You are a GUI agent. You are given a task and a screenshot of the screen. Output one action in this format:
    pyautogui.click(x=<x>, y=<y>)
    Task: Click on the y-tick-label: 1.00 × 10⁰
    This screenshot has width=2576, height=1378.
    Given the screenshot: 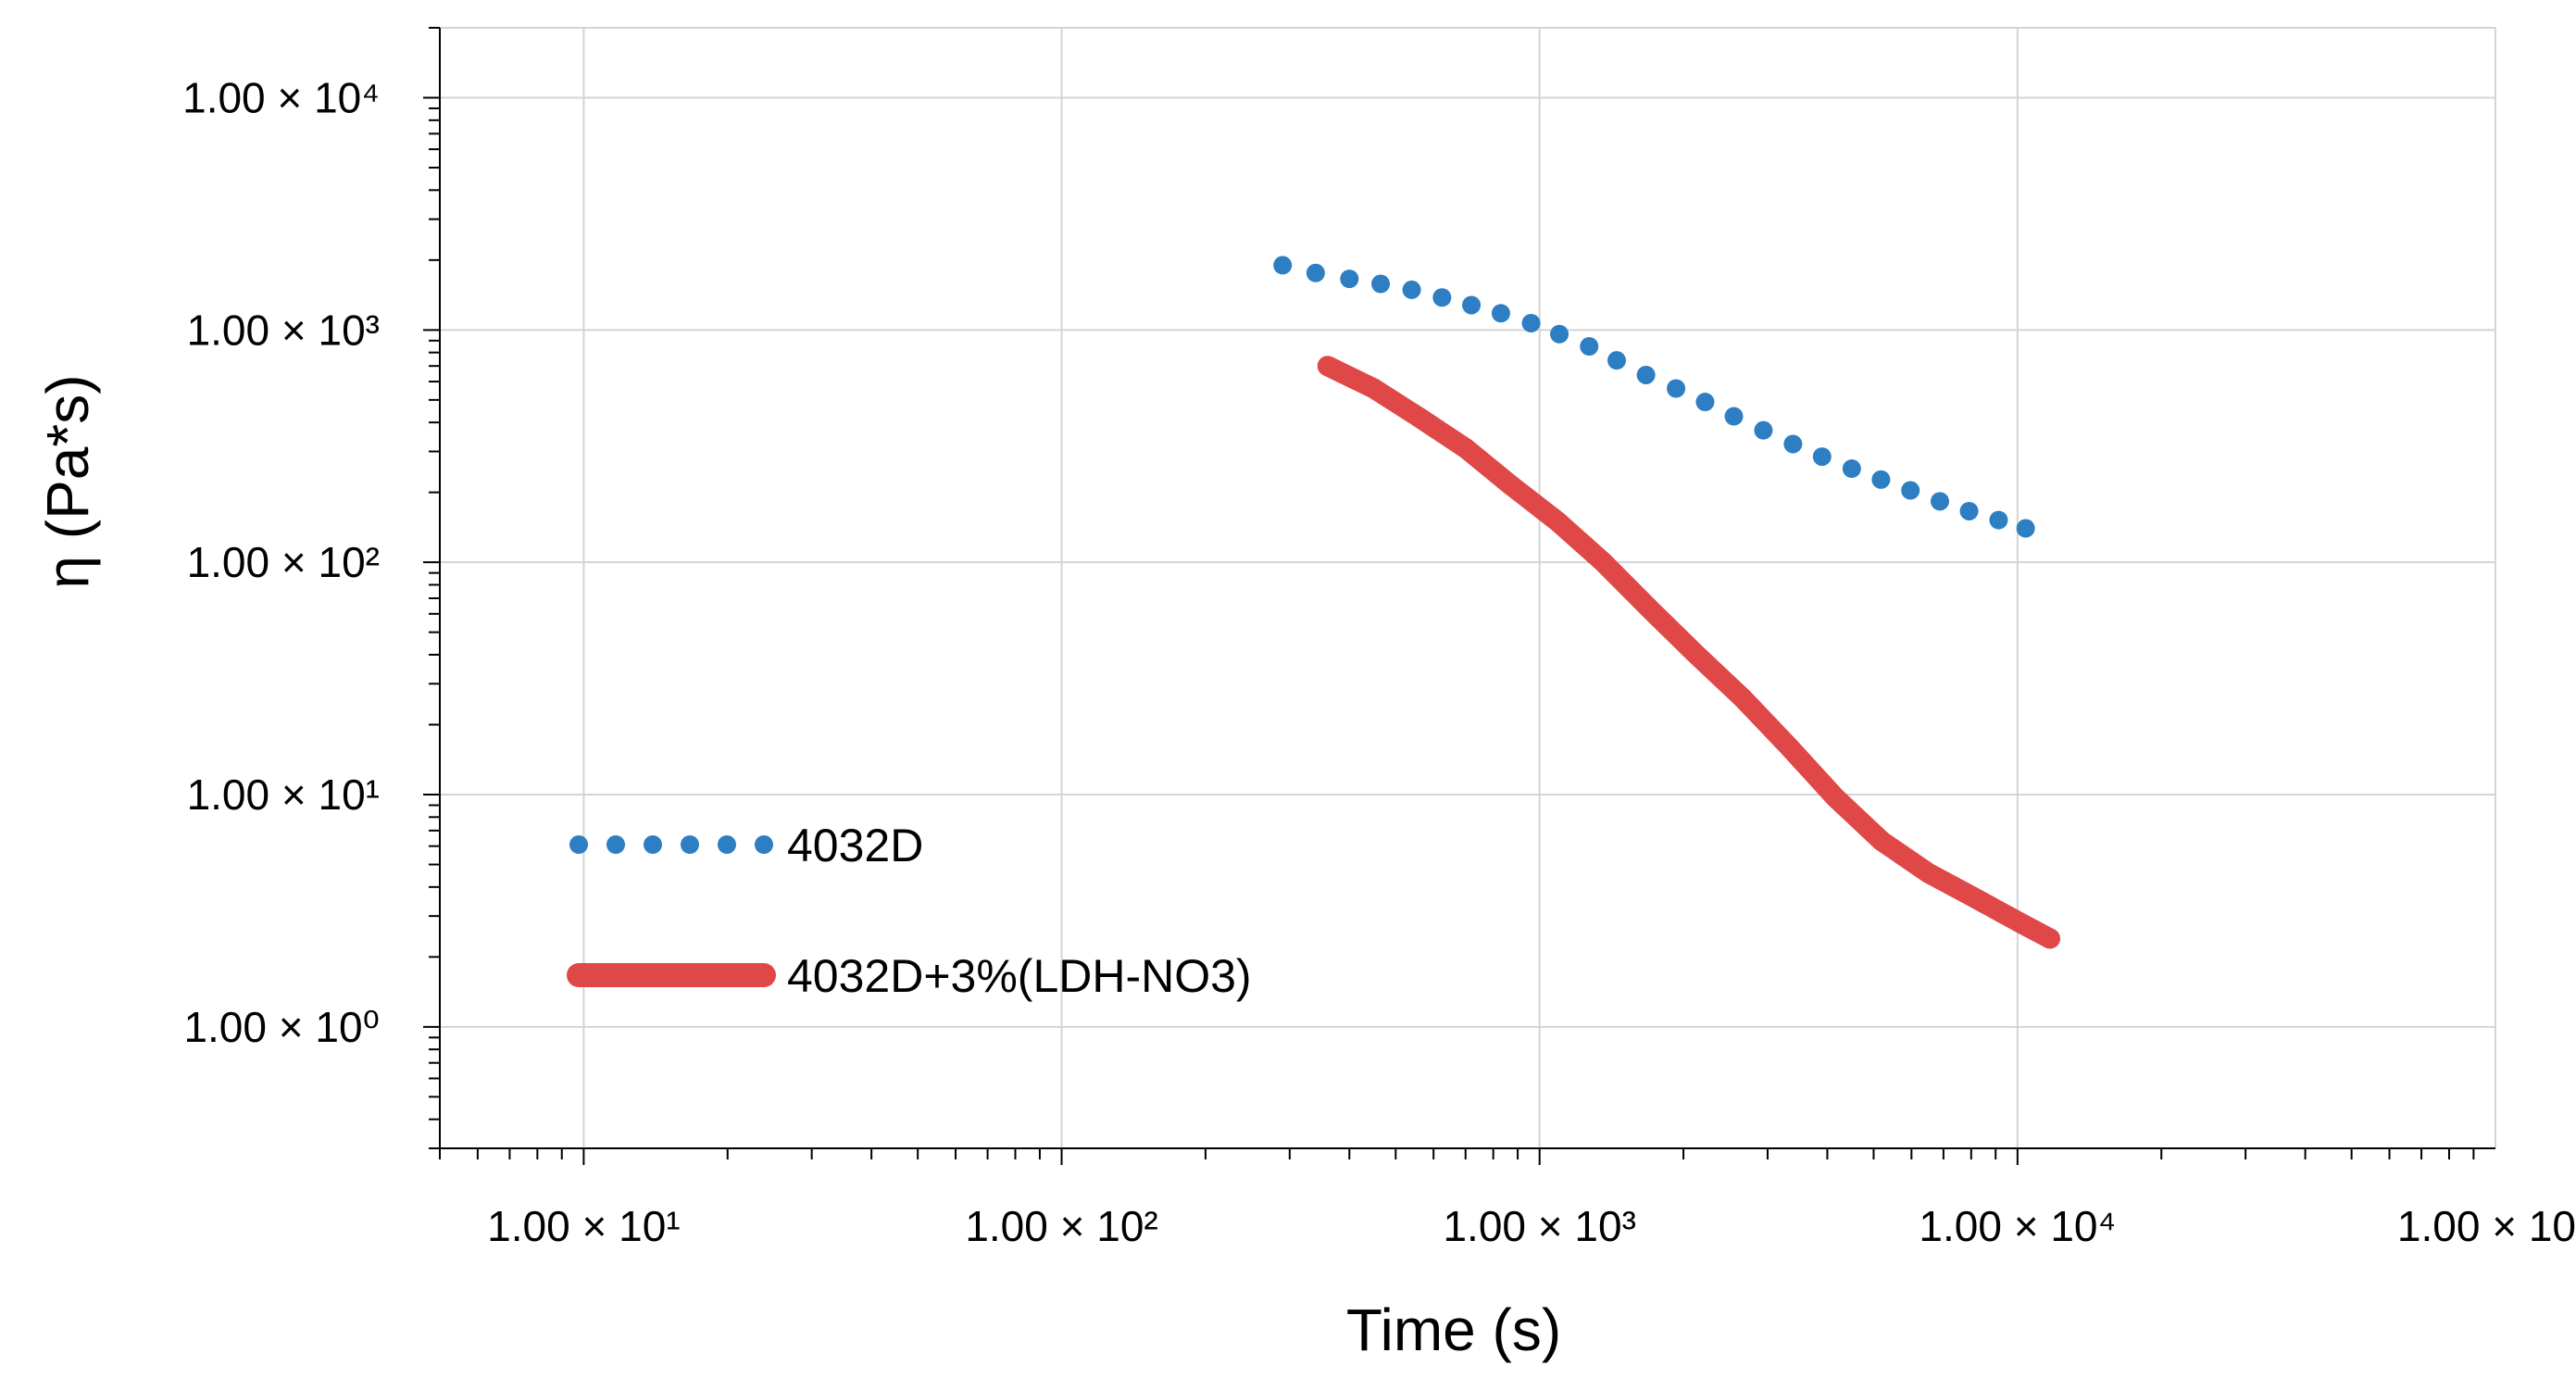 What is the action you would take?
    pyautogui.click(x=281, y=1027)
    